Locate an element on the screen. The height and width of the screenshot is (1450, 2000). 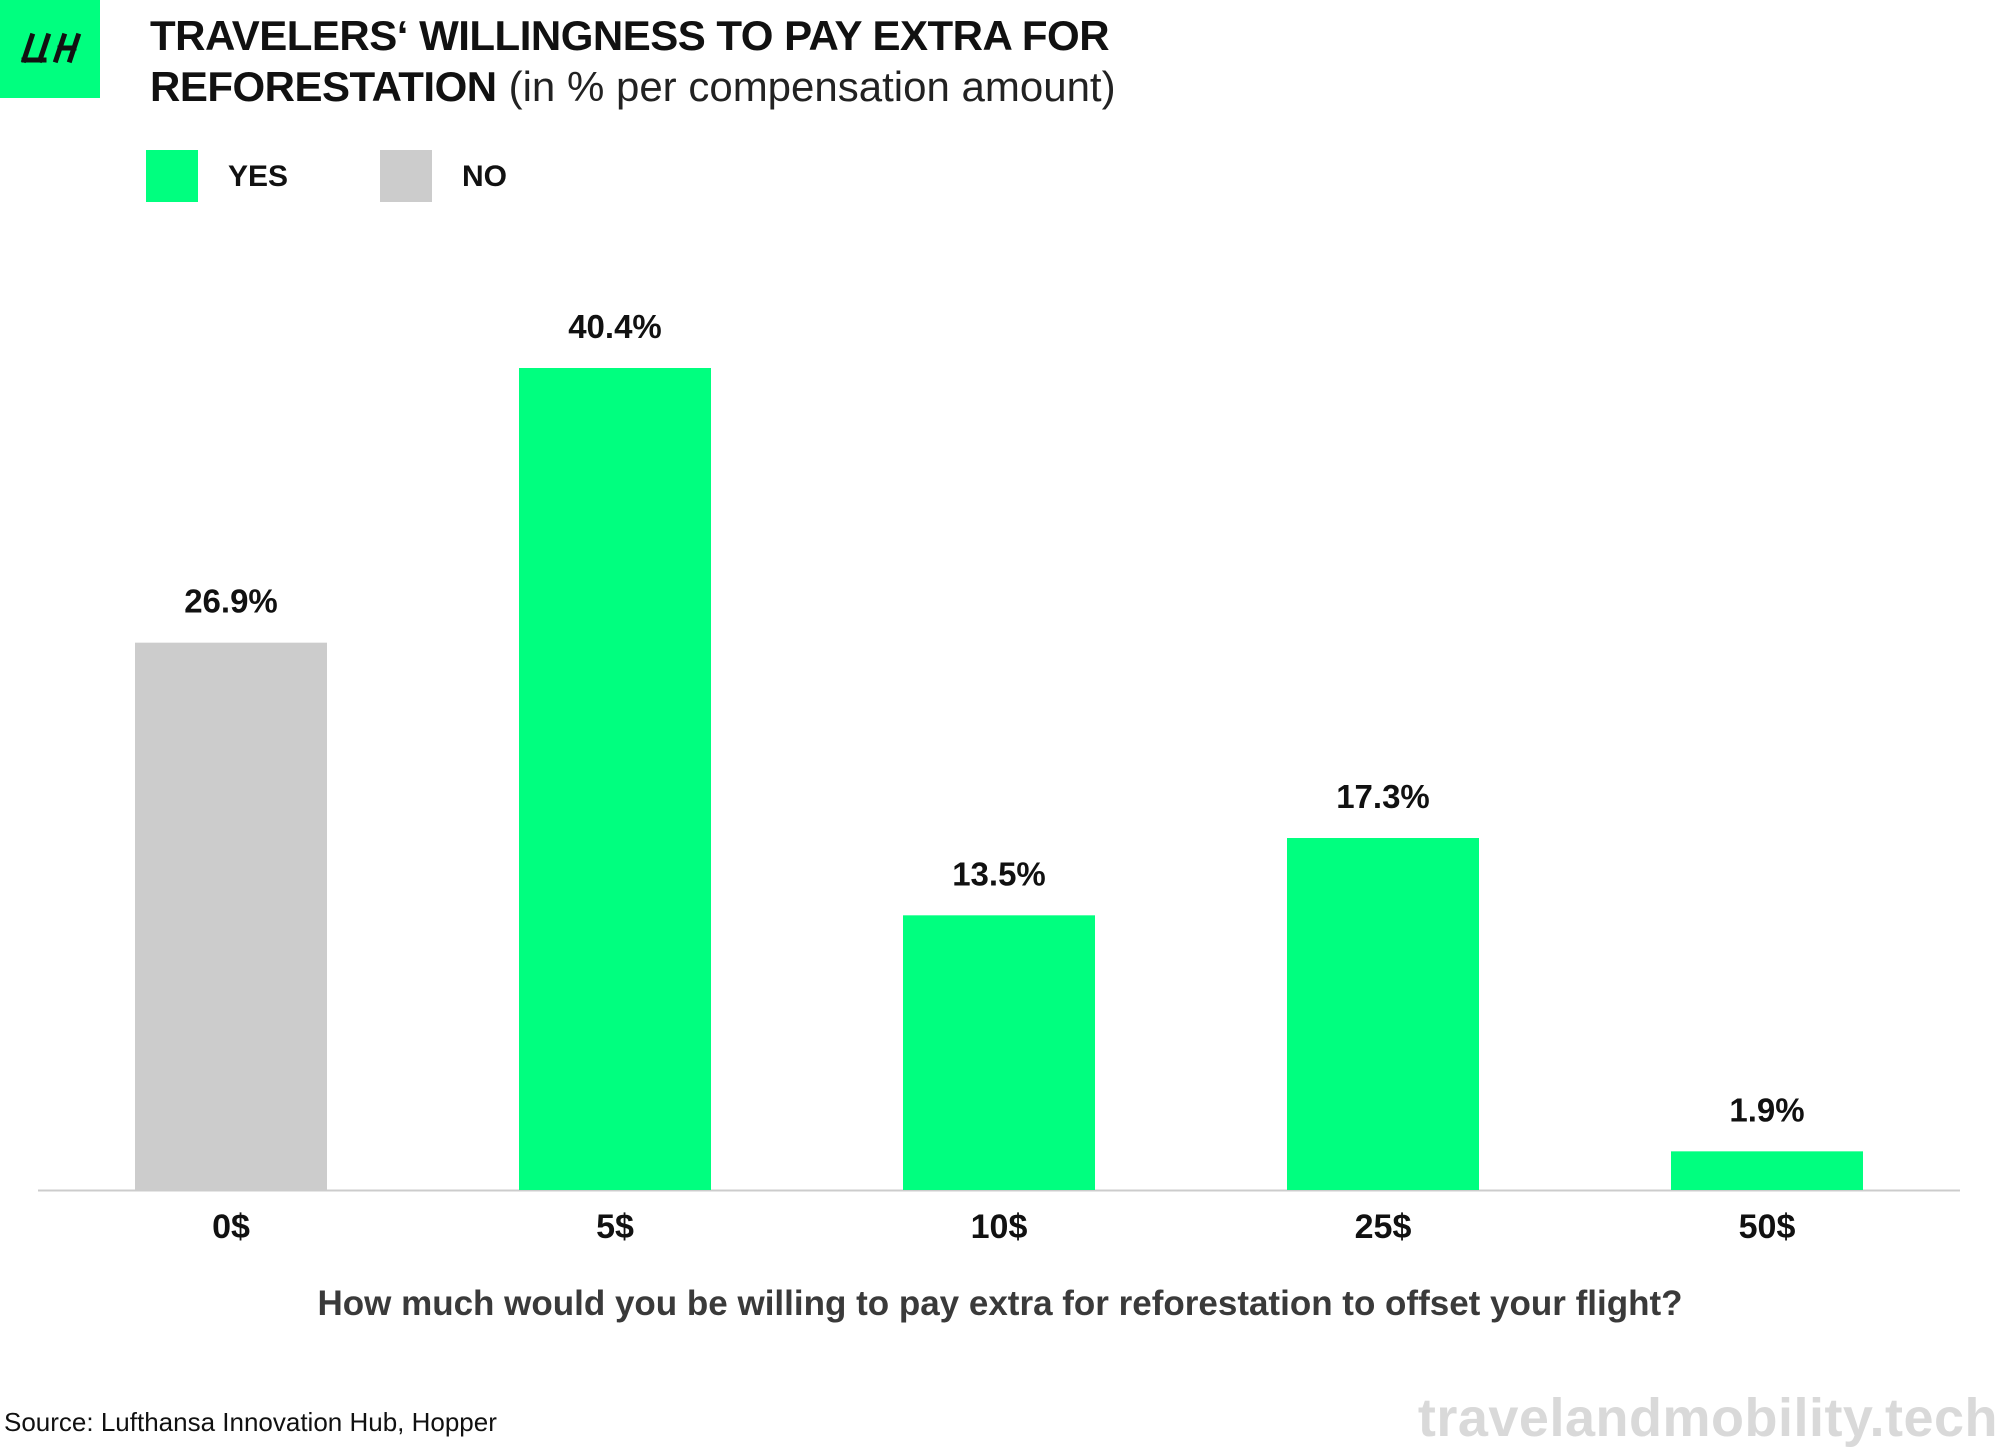
bar-50-dollar is located at coordinates (1767, 1170).